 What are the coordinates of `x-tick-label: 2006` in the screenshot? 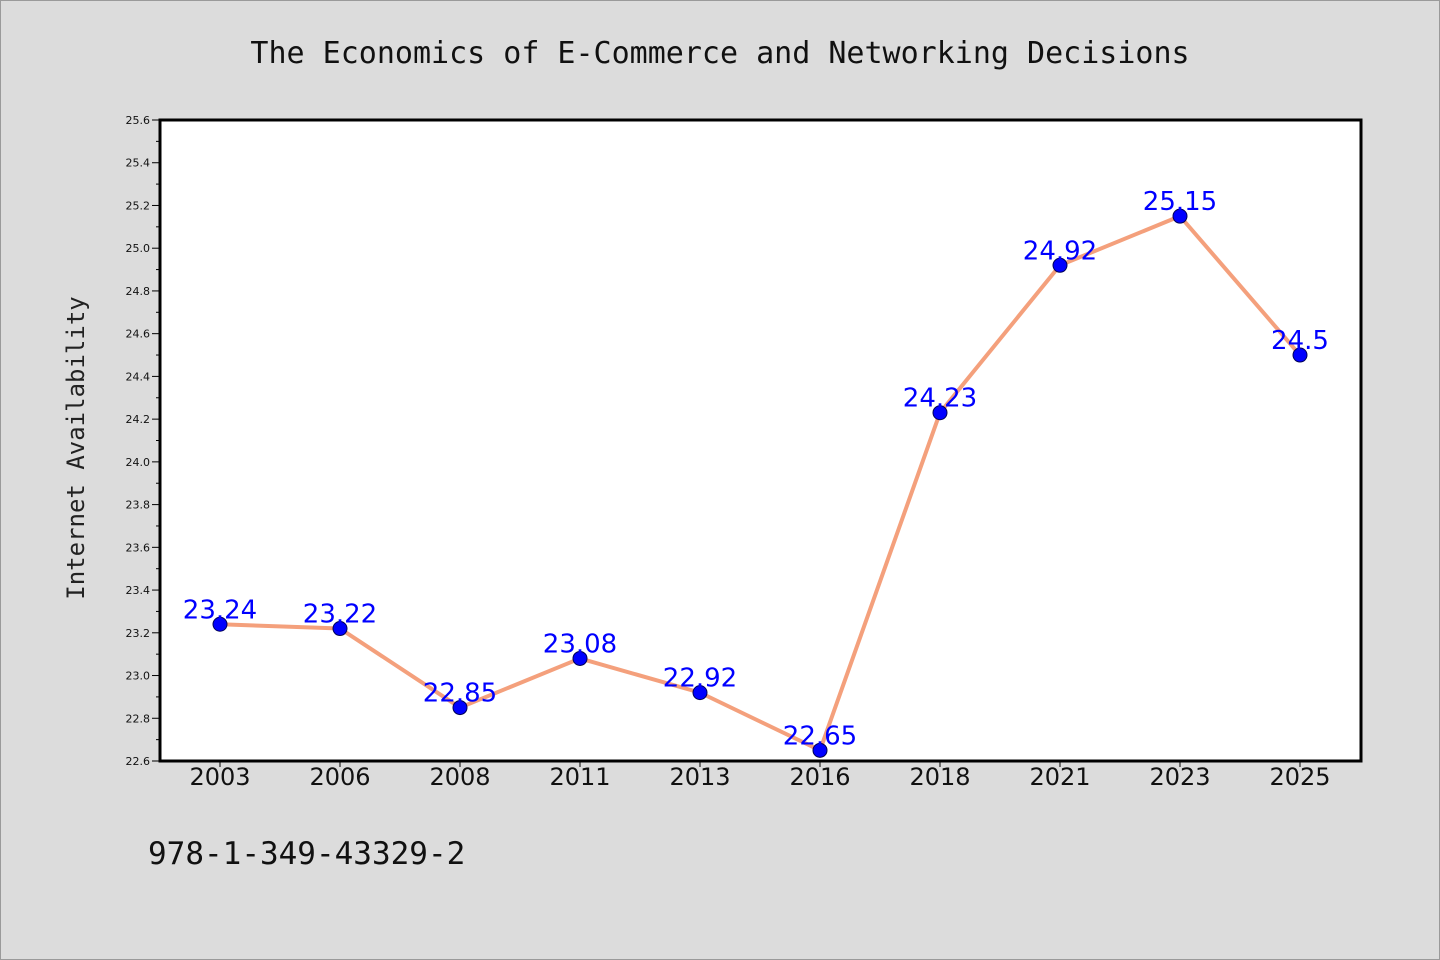 It's located at (339, 777).